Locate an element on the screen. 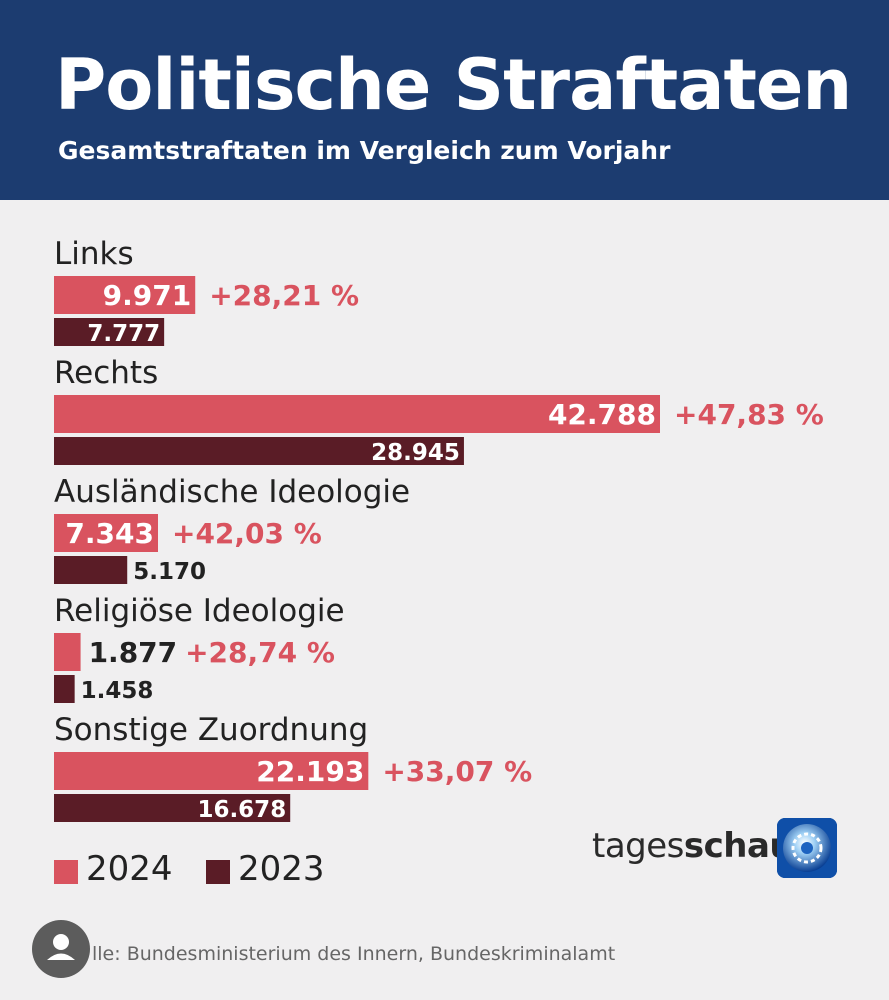 This screenshot has width=889, height=1000. change-label: +47,83 % is located at coordinates (749, 414).